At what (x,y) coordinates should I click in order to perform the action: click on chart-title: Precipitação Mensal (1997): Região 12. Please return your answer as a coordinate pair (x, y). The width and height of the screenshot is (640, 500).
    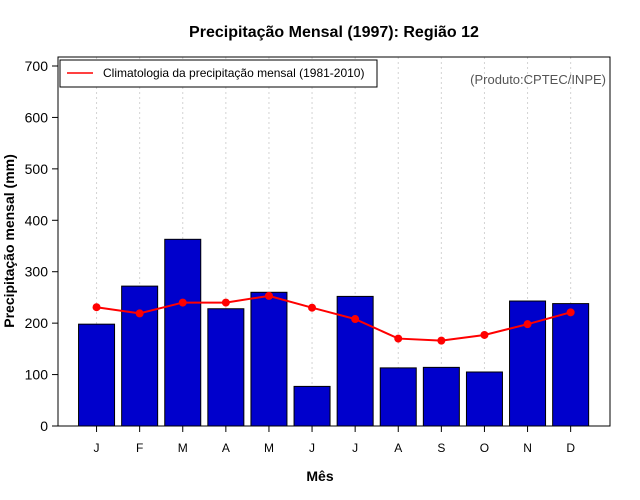
    Looking at the image, I should click on (334, 32).